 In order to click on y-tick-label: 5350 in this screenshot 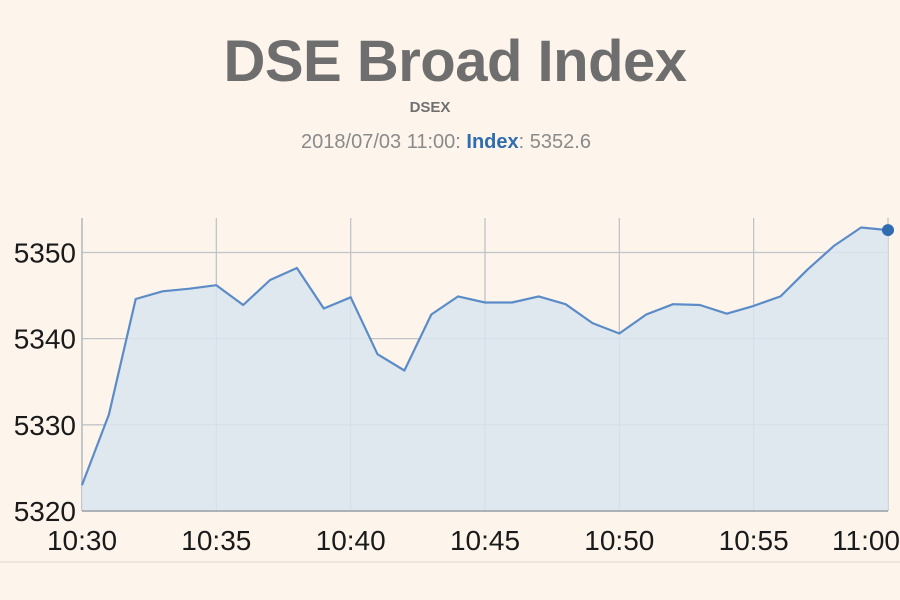, I will do `click(45, 252)`.